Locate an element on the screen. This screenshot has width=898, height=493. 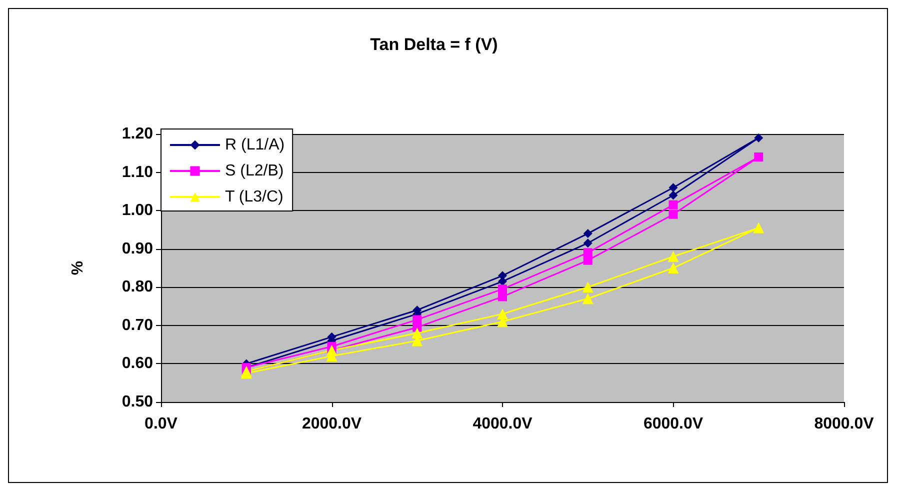
x-tick-label: 8000.0V is located at coordinates (844, 424).